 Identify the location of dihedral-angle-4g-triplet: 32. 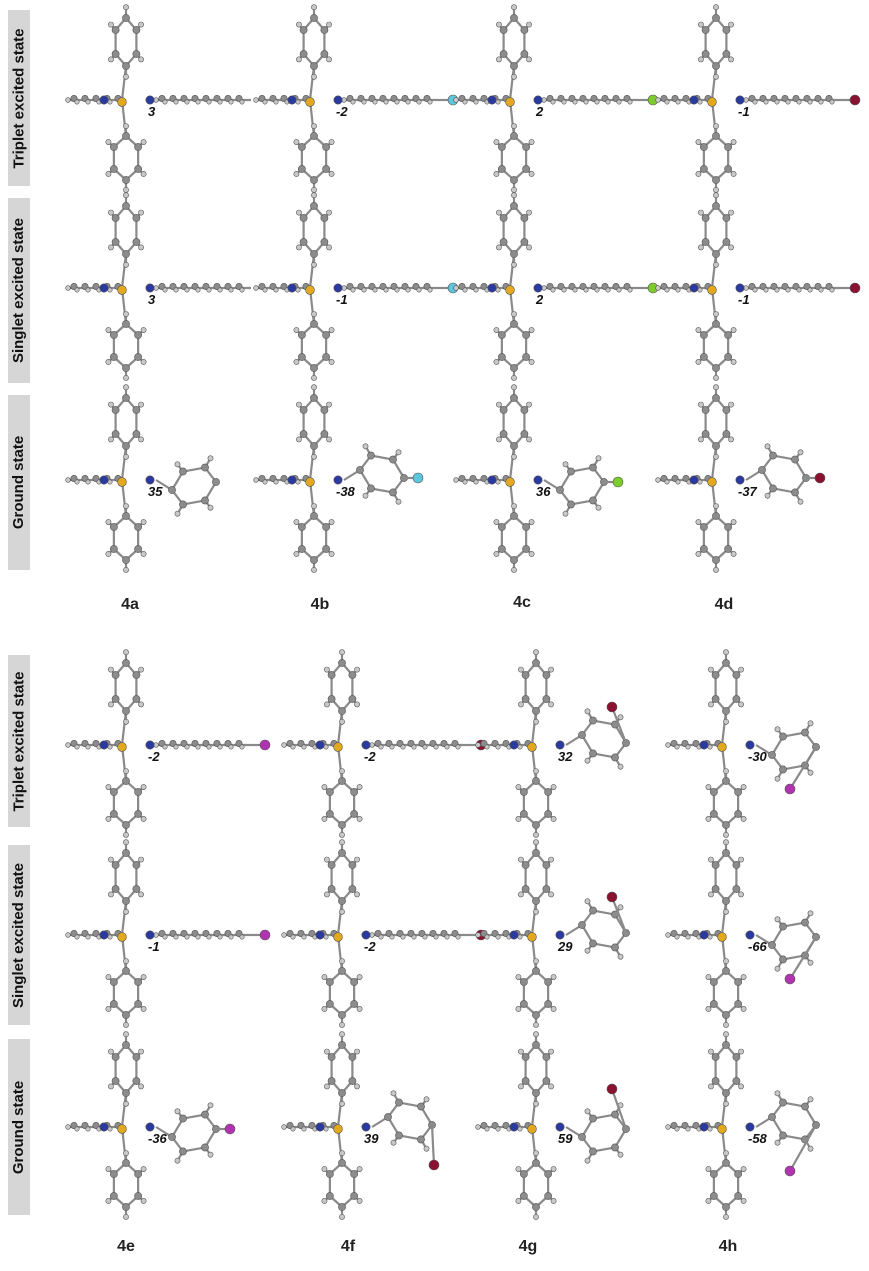
(565, 756).